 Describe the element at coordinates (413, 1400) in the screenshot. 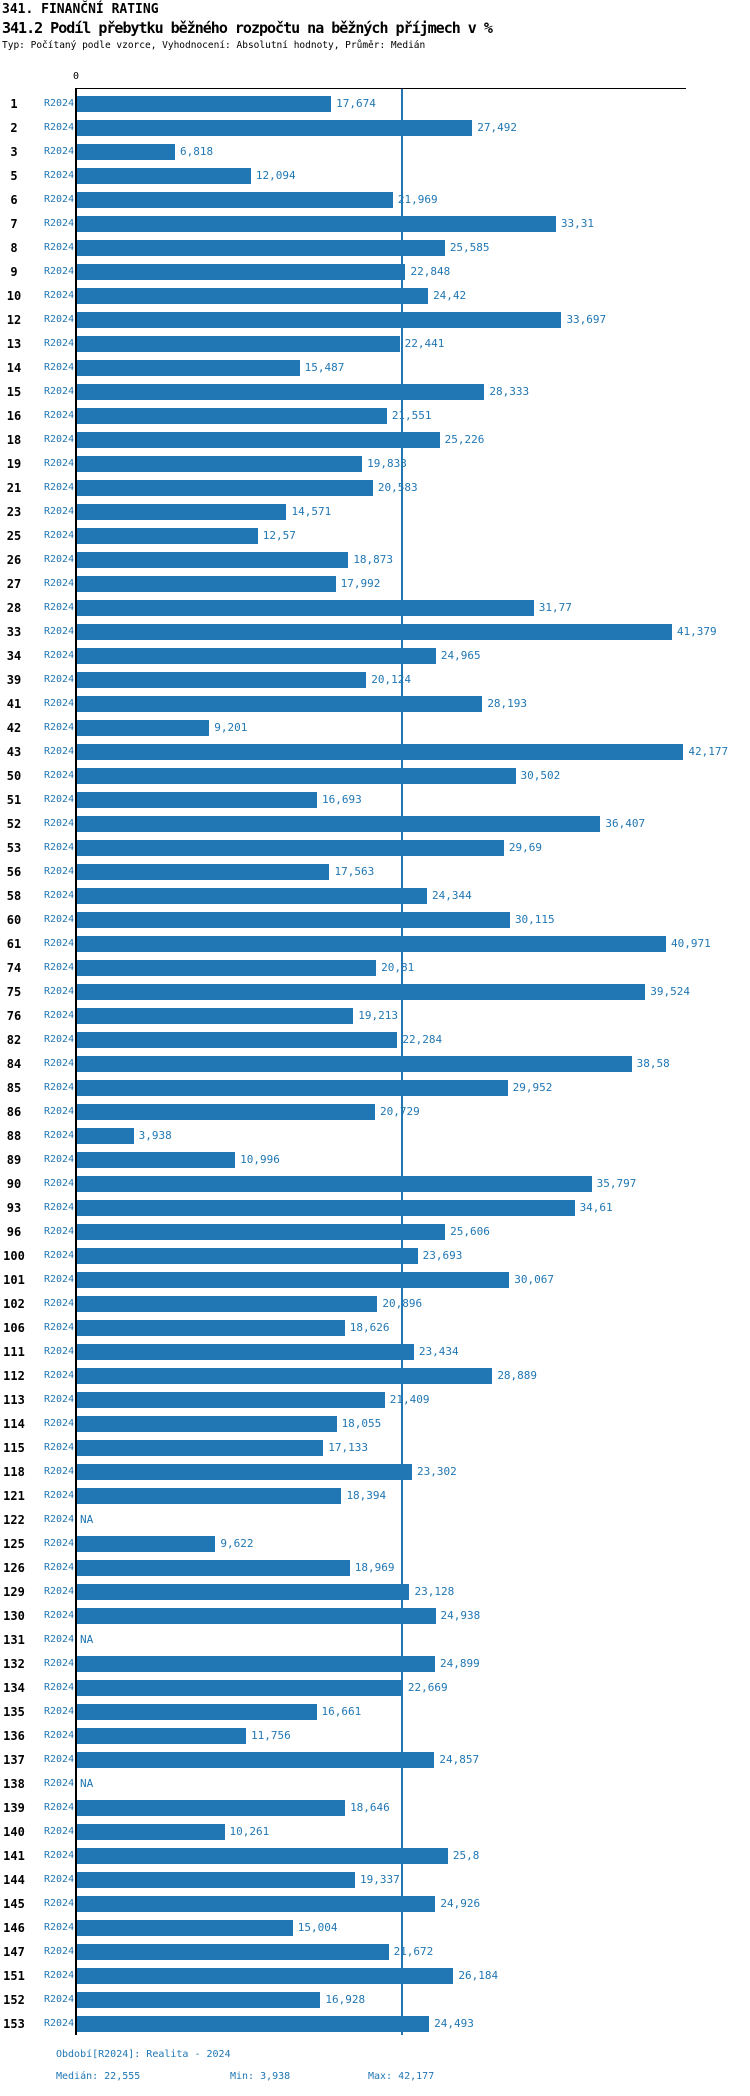

I see `row-bar-area: 21,409` at that location.